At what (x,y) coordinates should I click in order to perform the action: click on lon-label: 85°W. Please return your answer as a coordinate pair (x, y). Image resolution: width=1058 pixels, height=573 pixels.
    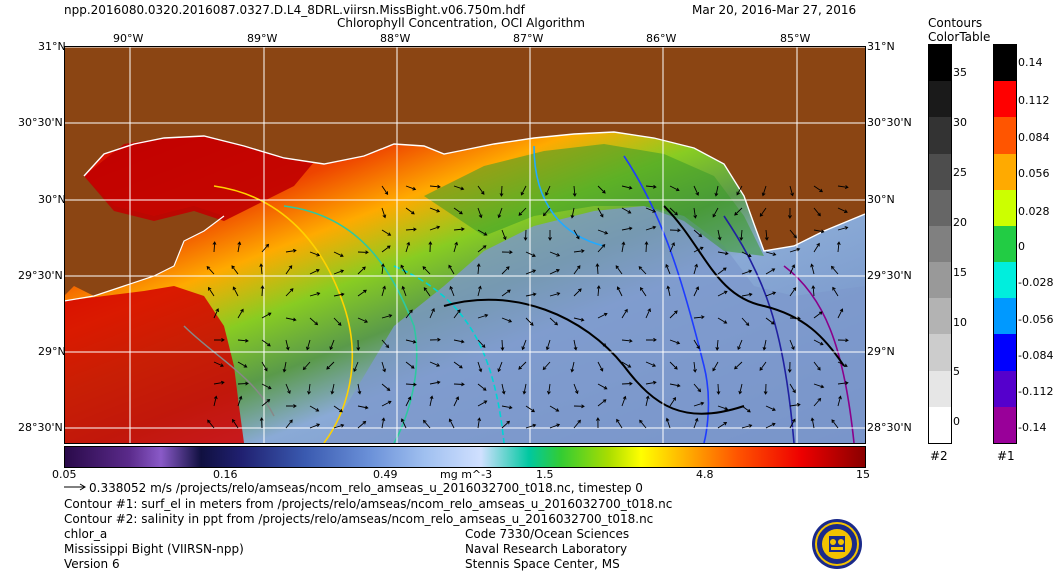
    Looking at the image, I should click on (795, 38).